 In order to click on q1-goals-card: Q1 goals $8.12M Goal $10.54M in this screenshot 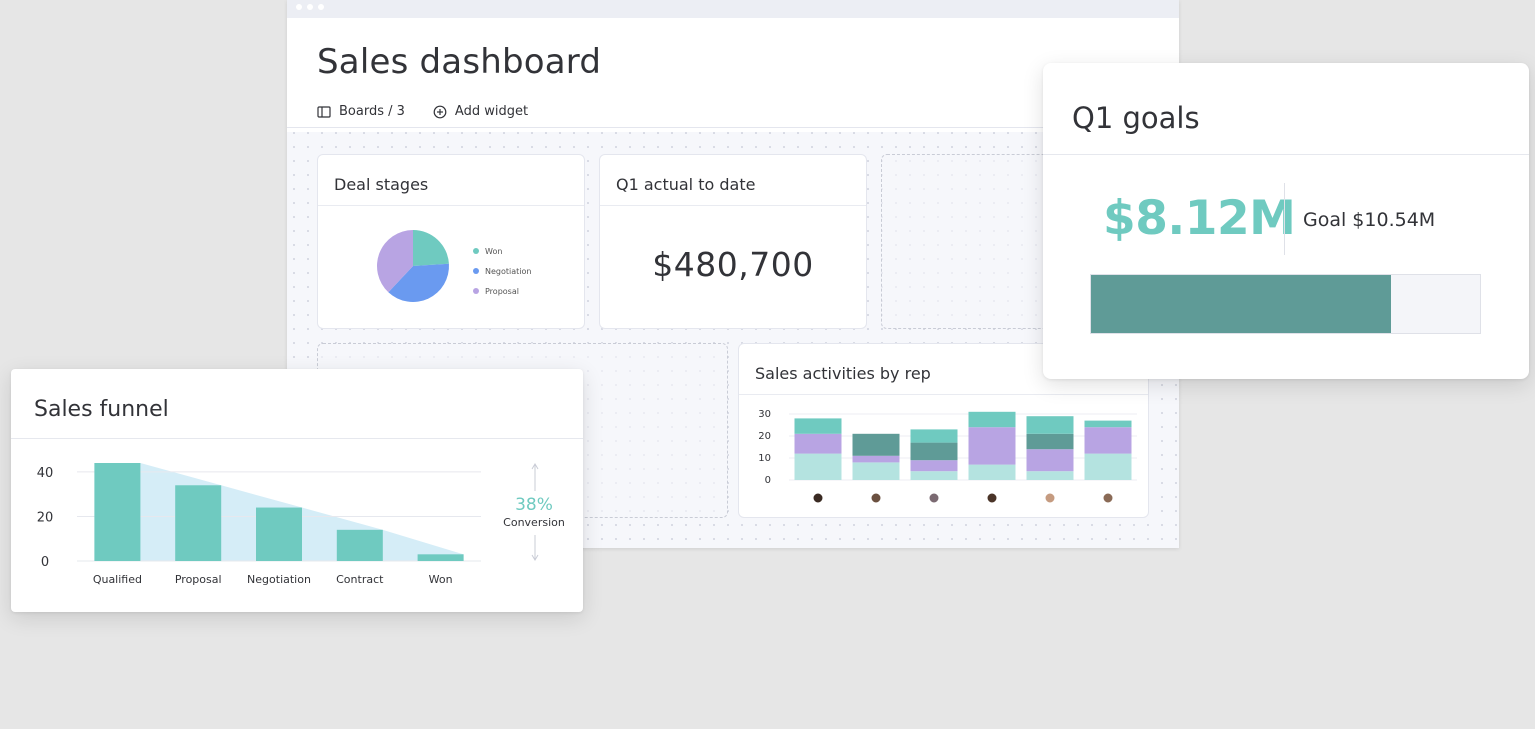, I will do `click(1286, 221)`.